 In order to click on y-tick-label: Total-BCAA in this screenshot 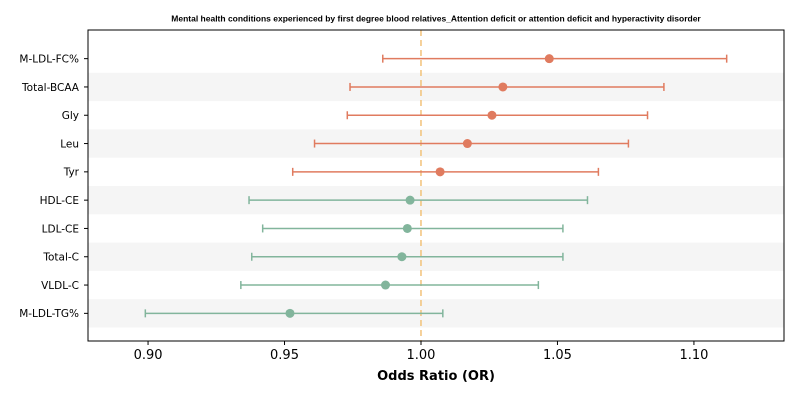, I will do `click(50, 88)`.